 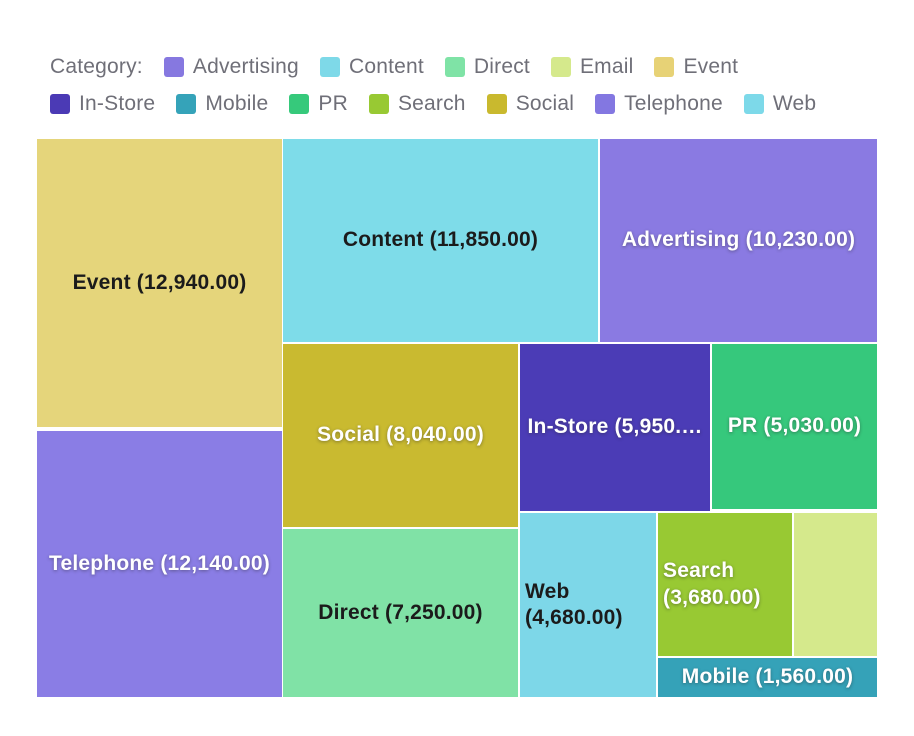 What do you see at coordinates (60, 104) in the screenshot?
I see `in-store-swatch-icon` at bounding box center [60, 104].